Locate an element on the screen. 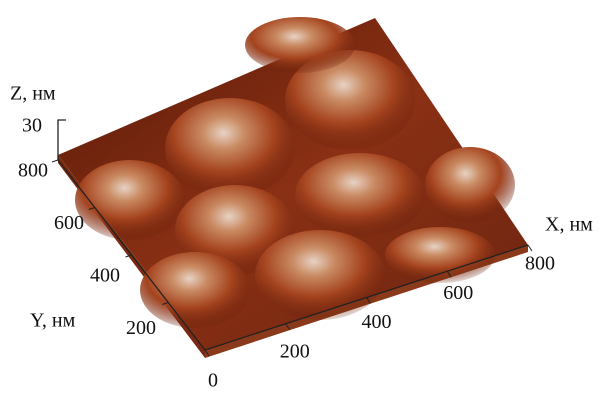  y-tick-label: 400 is located at coordinates (105, 276).